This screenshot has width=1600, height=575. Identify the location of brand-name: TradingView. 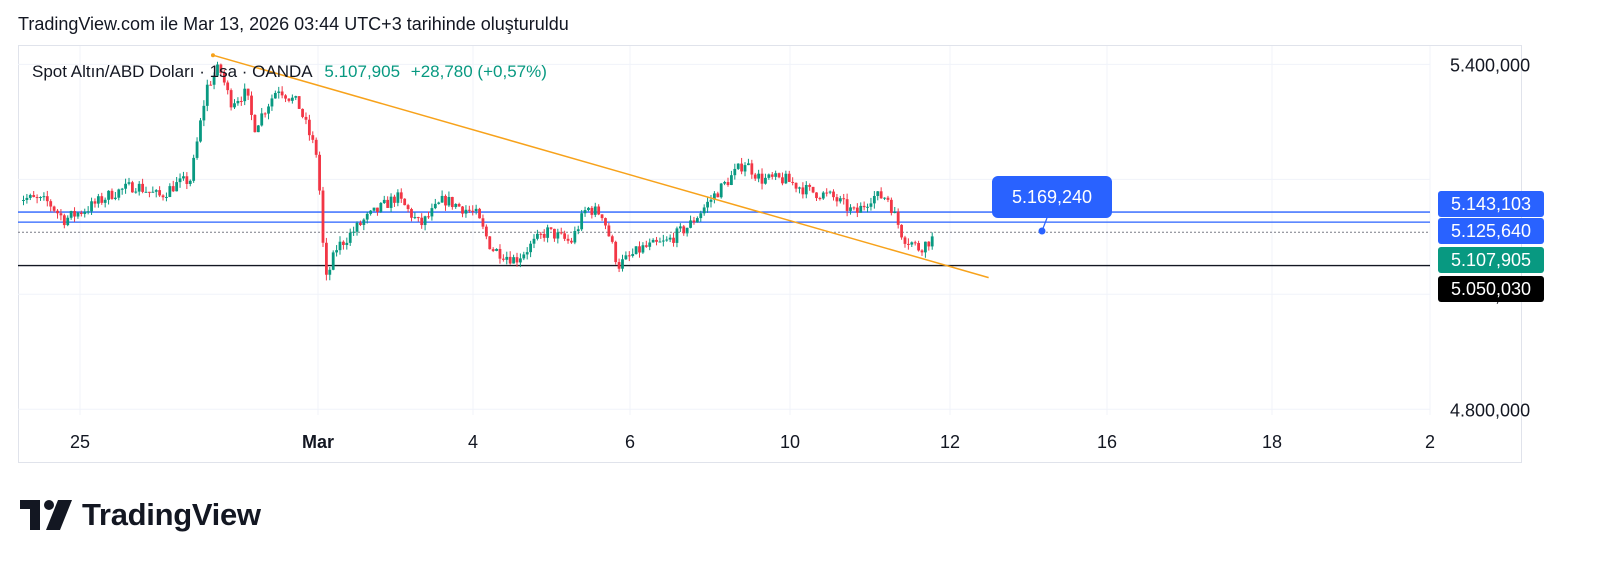
(171, 514).